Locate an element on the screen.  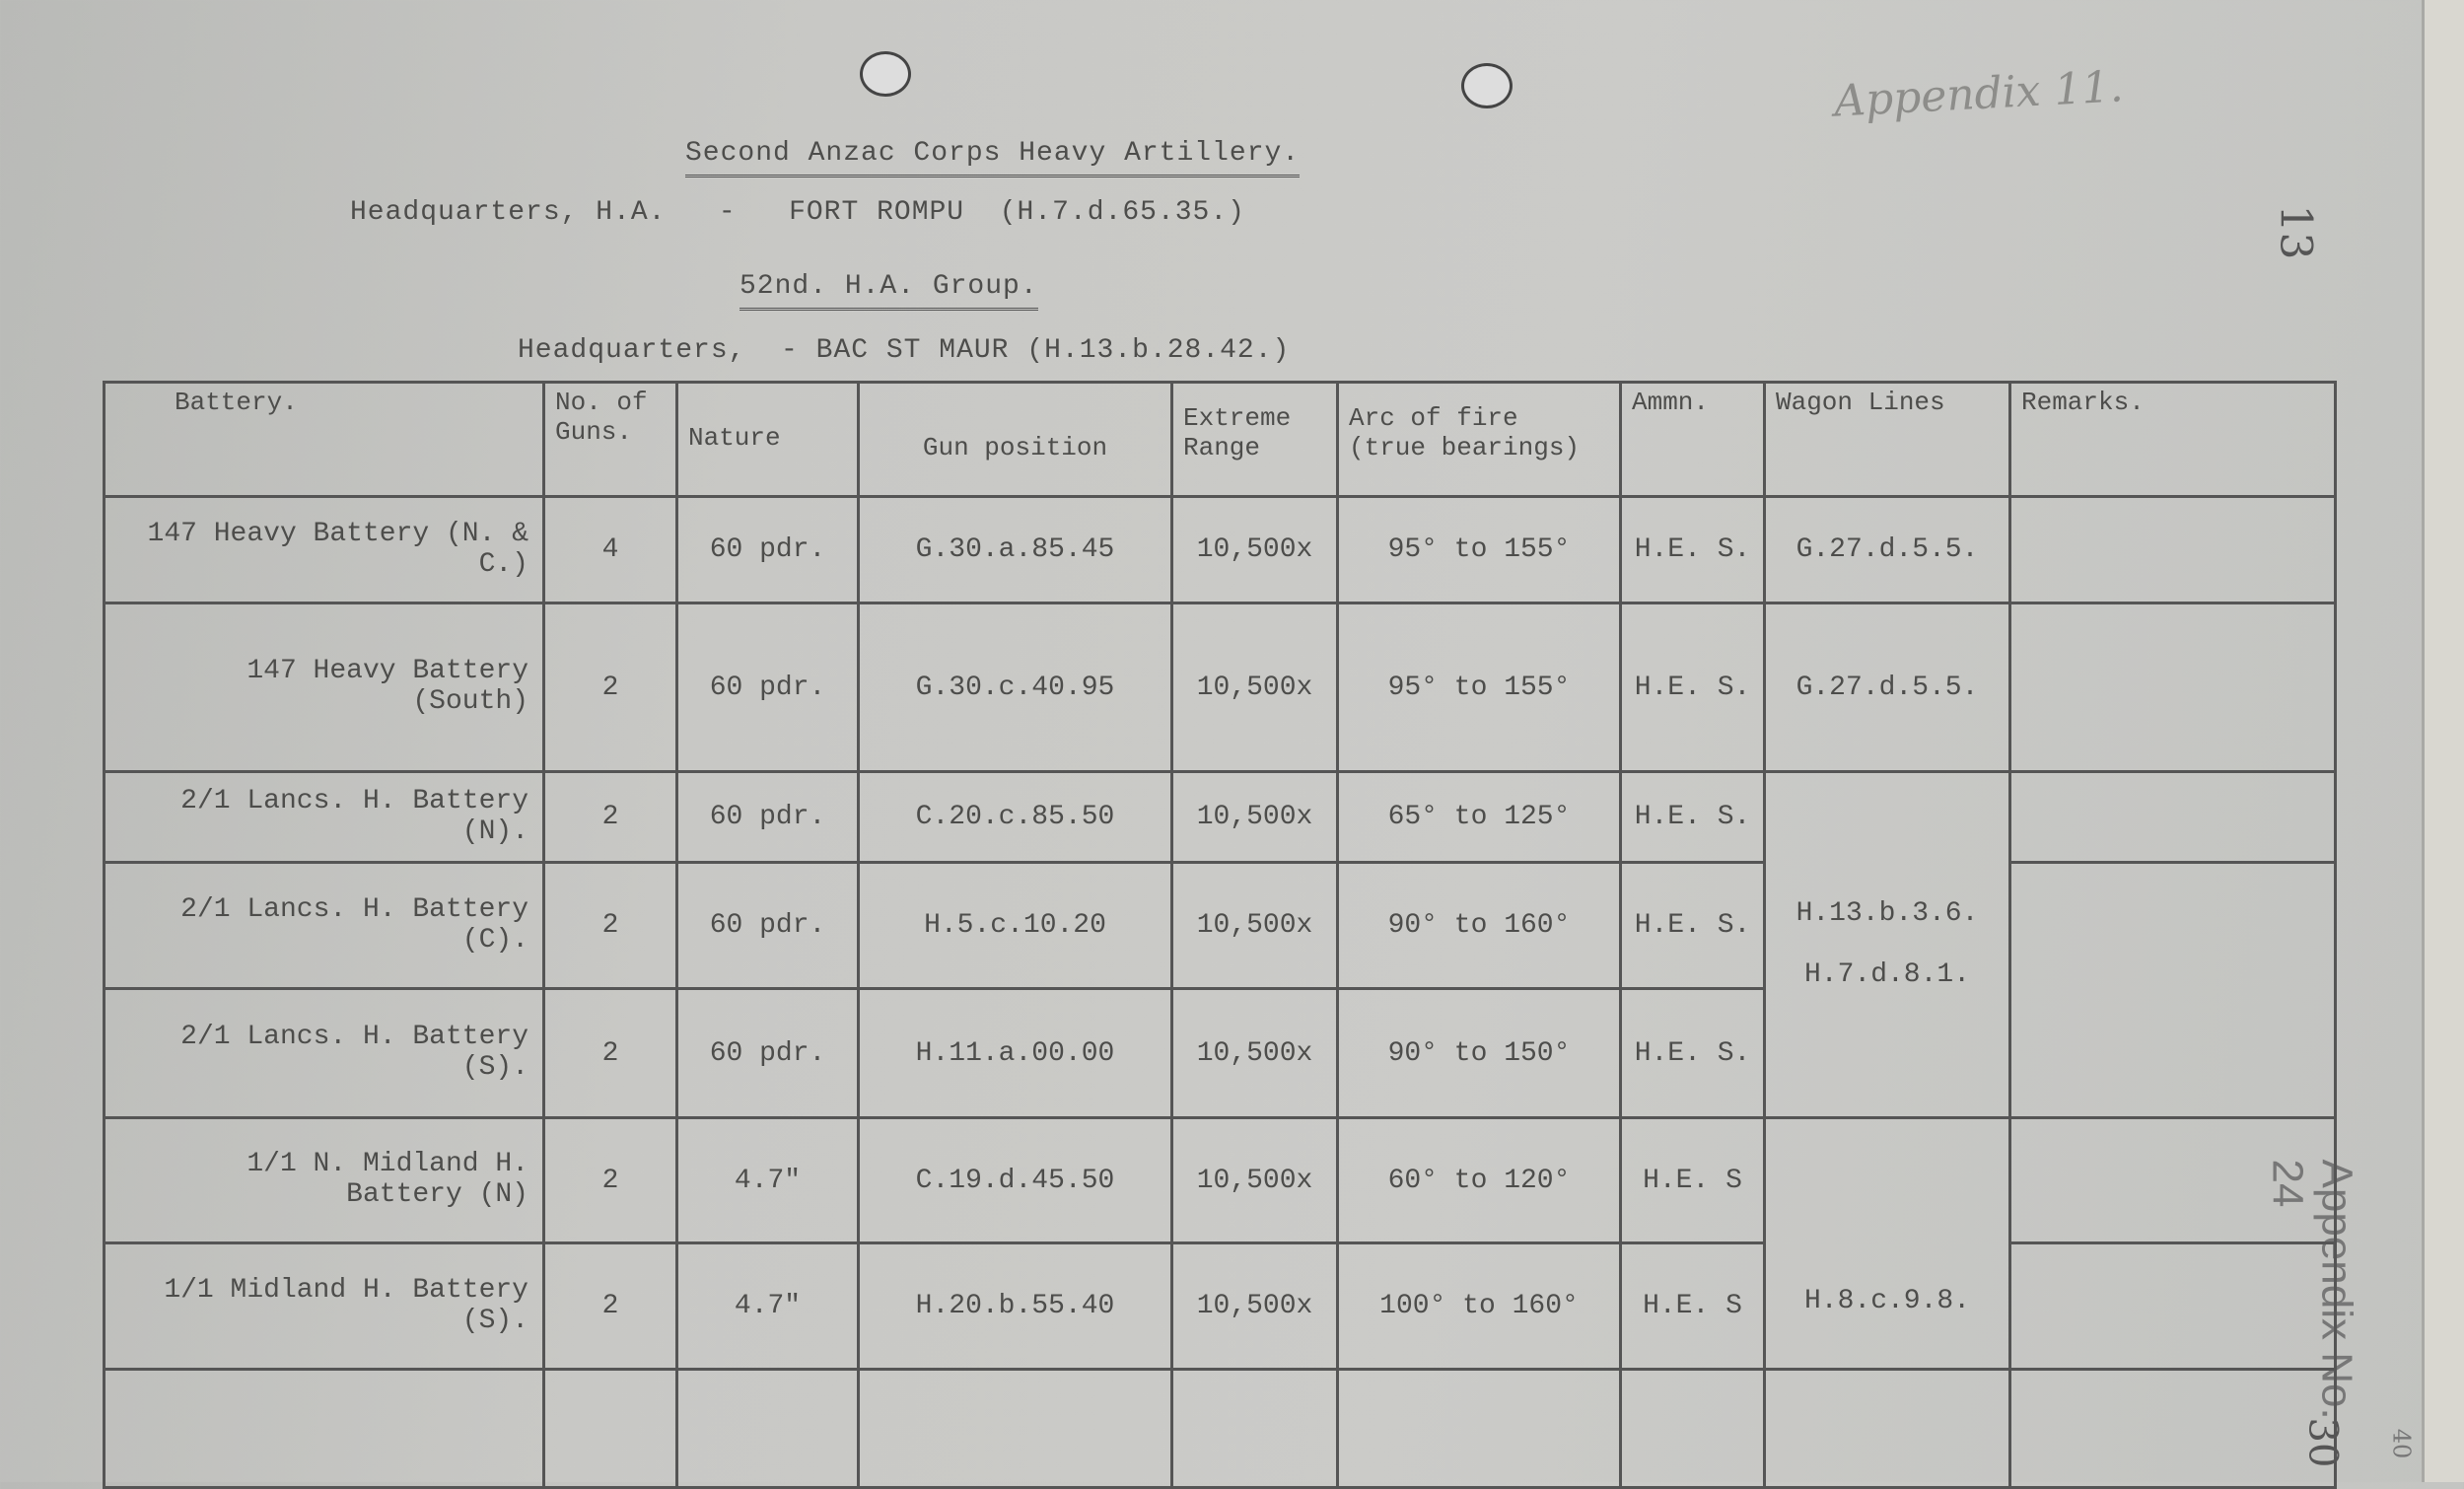
appendix-note: Appendix 11. is located at coordinates (1978, 94).